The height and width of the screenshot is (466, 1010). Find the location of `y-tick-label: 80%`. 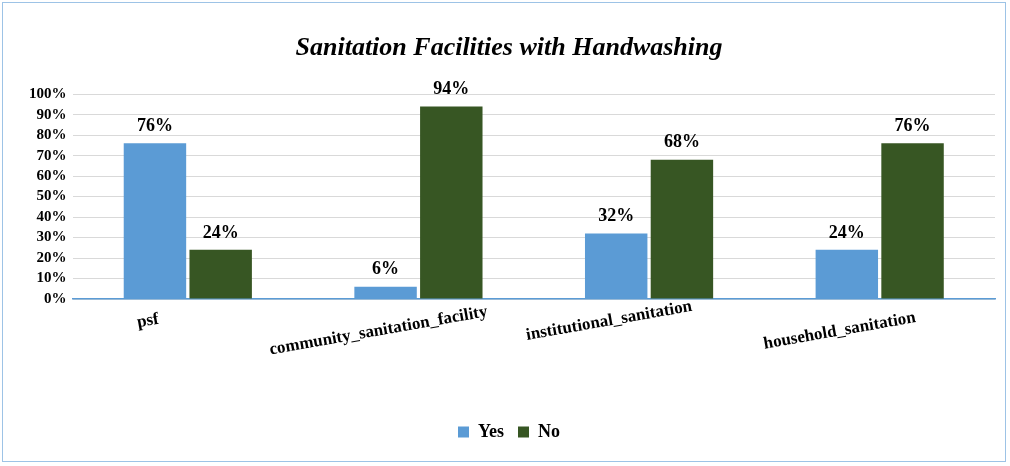

y-tick-label: 80% is located at coordinates (51, 134).